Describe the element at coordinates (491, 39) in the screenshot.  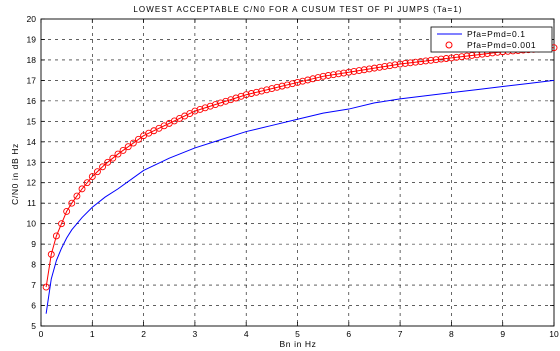
I see `legend-box` at that location.